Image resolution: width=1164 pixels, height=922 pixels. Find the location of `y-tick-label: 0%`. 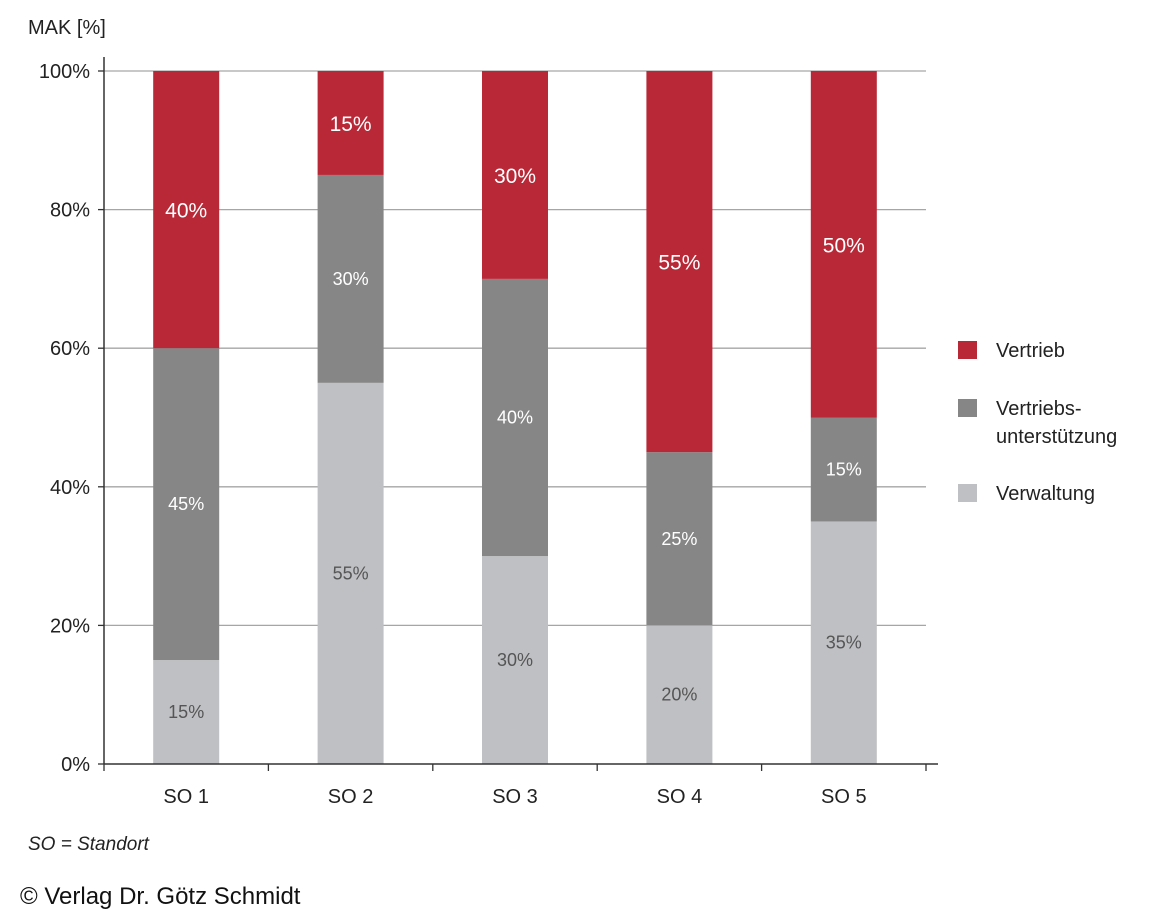

y-tick-label: 0% is located at coordinates (75, 765).